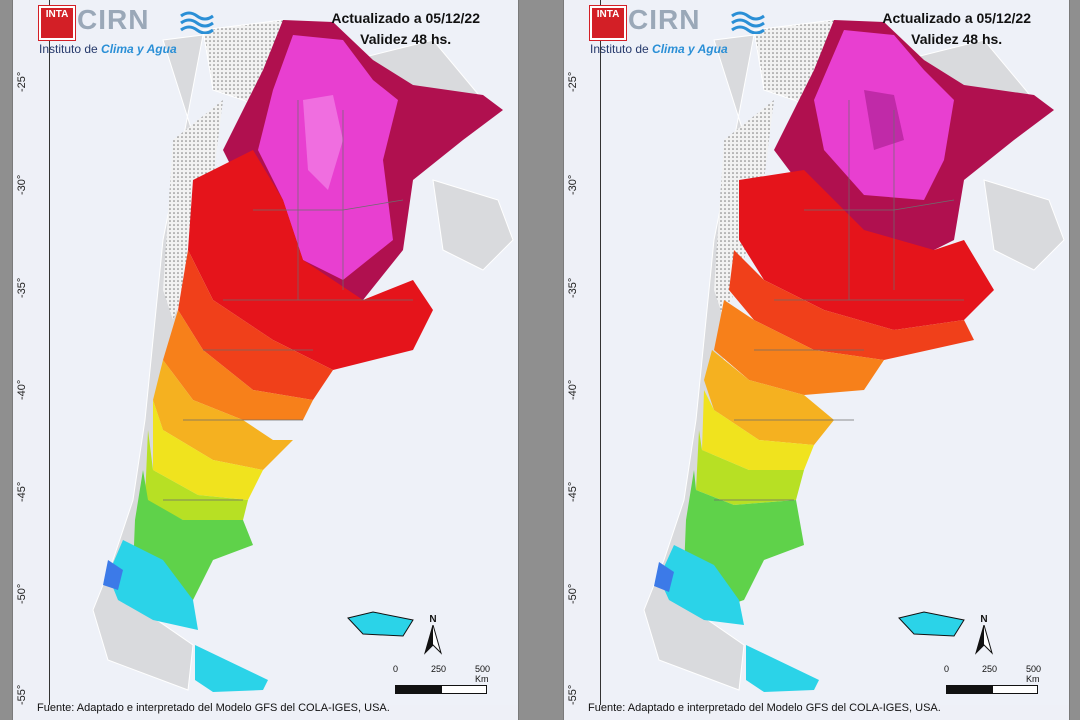 This screenshot has width=1080, height=720. What do you see at coordinates (323, 142) in the screenshot?
I see `zone-pink-core` at bounding box center [323, 142].